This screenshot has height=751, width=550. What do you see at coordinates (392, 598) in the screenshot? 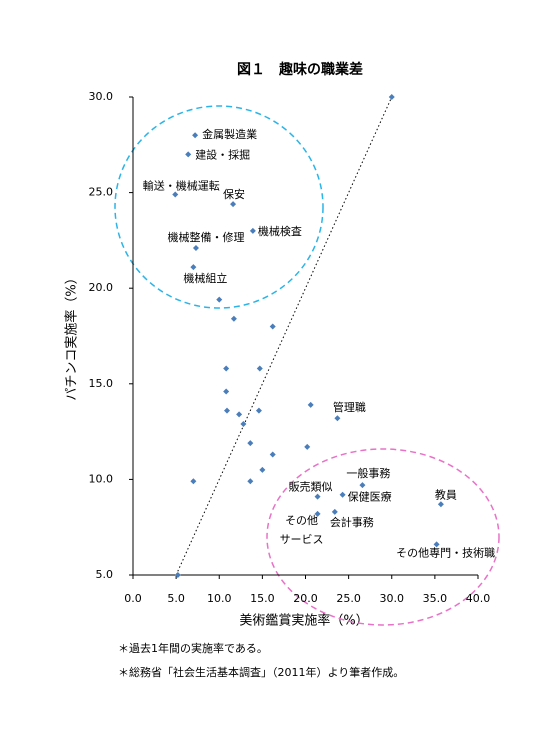
I see `x-tick-label: 30.0` at bounding box center [392, 598].